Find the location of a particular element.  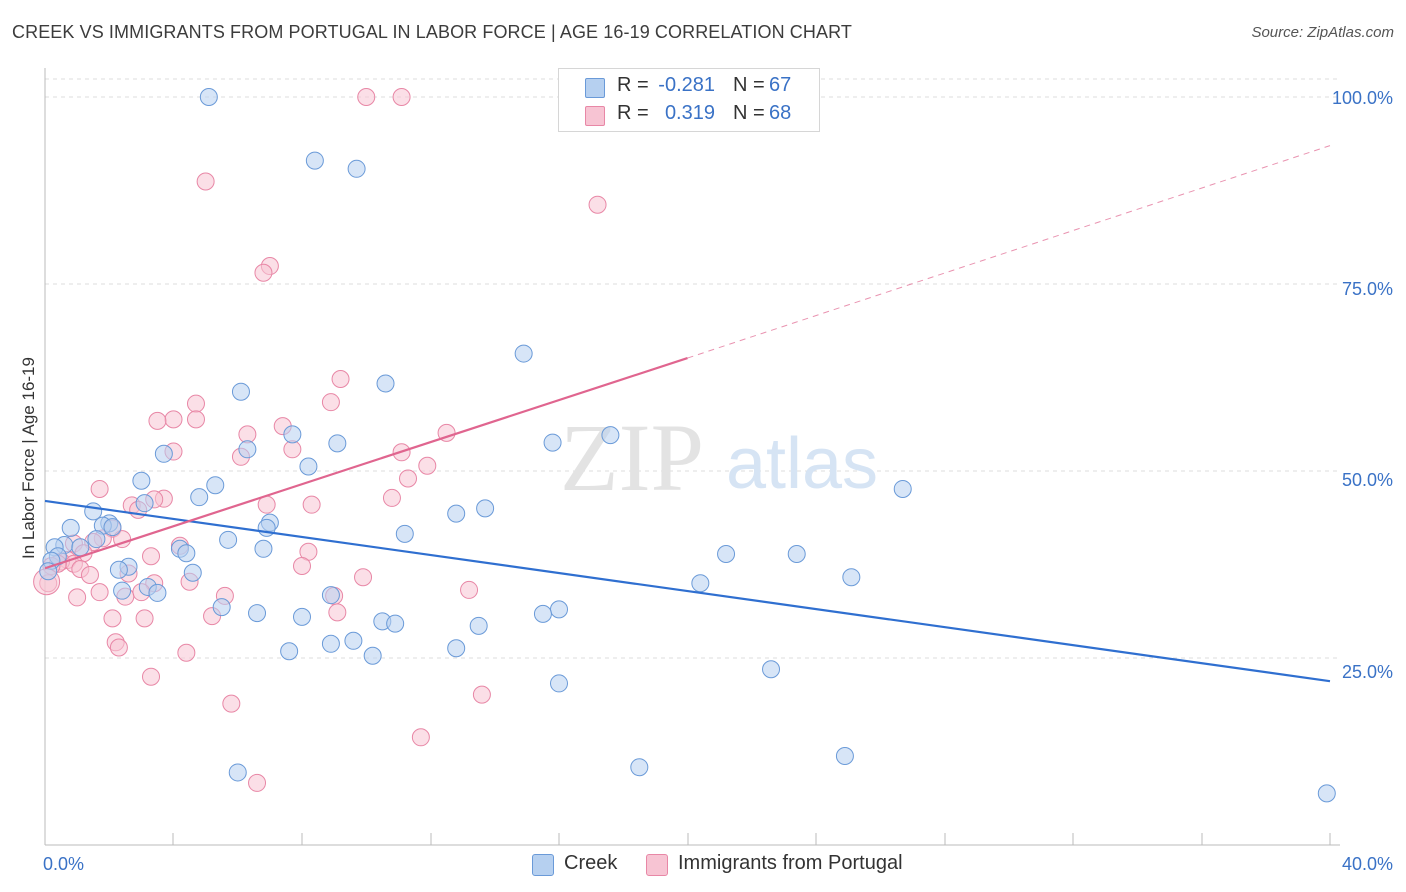

bottom-legend-label-creek: Creek is located at coordinates (591, 863).